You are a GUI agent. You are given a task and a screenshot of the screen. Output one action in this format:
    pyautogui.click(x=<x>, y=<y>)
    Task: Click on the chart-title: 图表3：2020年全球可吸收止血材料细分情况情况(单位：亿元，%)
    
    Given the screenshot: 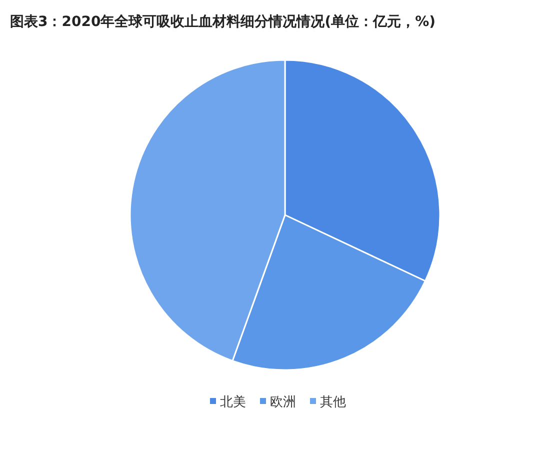 What is the action you would take?
    pyautogui.click(x=223, y=22)
    